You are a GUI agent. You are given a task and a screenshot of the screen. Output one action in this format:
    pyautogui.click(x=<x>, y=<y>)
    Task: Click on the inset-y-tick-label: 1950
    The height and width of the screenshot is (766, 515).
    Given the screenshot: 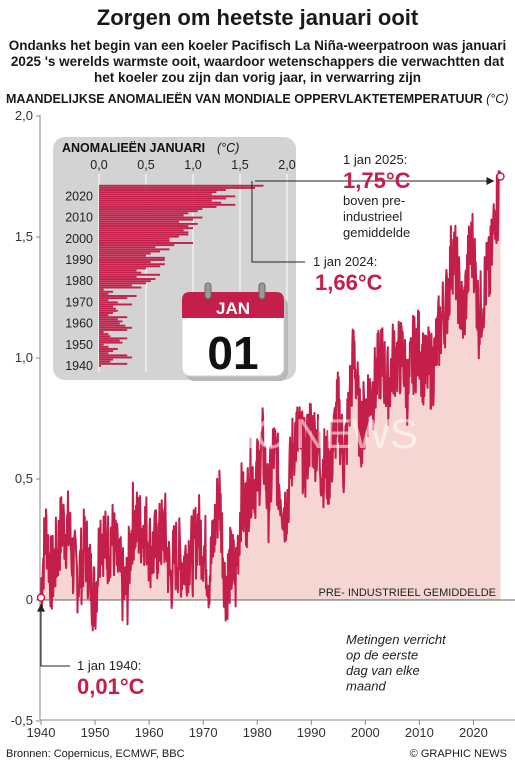 What is the action you would take?
    pyautogui.click(x=79, y=345)
    